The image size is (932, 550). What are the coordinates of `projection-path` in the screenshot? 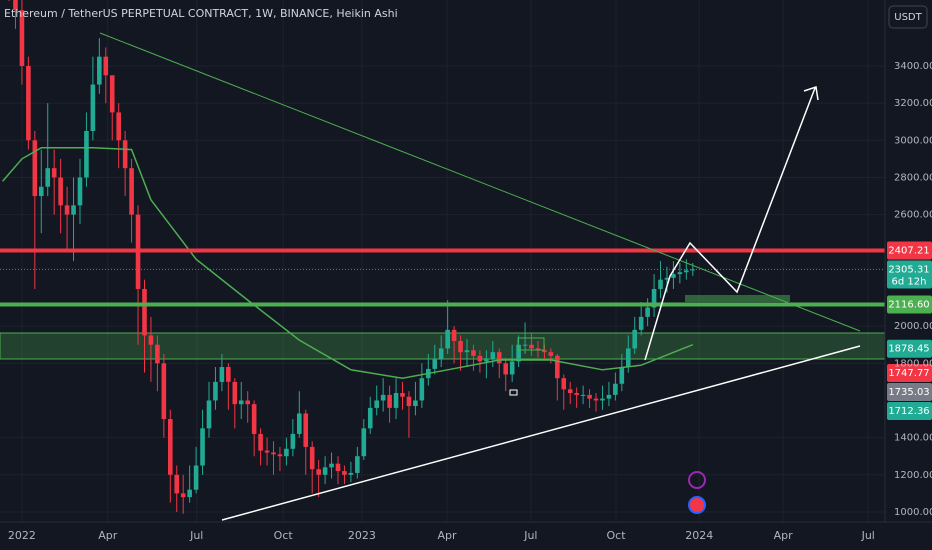 It's located at (730, 224).